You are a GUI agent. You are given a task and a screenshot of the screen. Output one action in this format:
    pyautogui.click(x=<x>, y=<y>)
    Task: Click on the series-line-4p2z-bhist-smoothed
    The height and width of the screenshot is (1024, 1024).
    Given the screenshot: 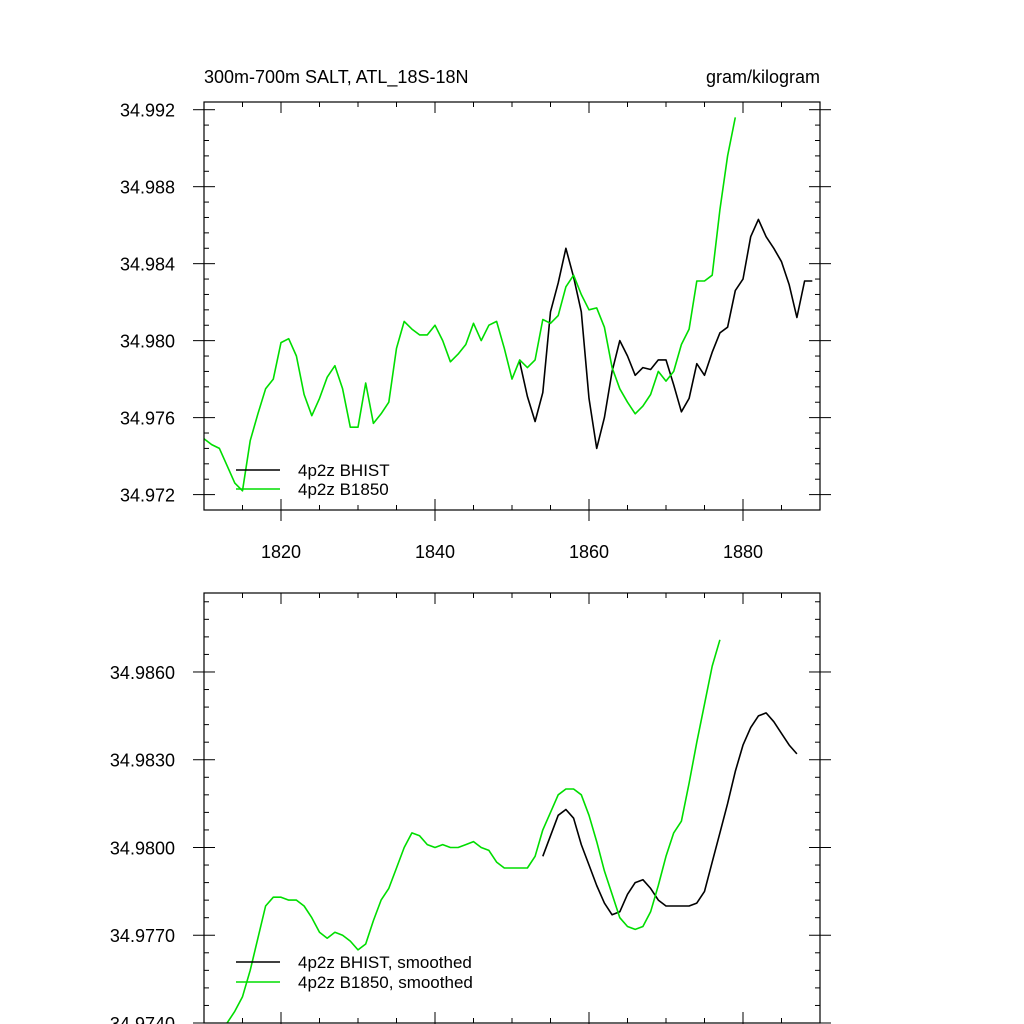 What is the action you would take?
    pyautogui.click(x=670, y=814)
    